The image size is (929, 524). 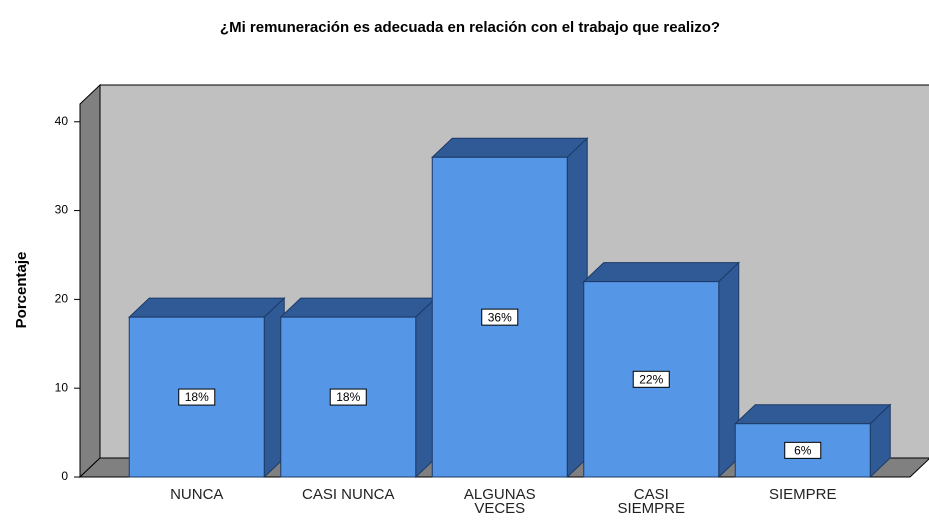 I want to click on value-label: 36%, so click(x=500, y=317).